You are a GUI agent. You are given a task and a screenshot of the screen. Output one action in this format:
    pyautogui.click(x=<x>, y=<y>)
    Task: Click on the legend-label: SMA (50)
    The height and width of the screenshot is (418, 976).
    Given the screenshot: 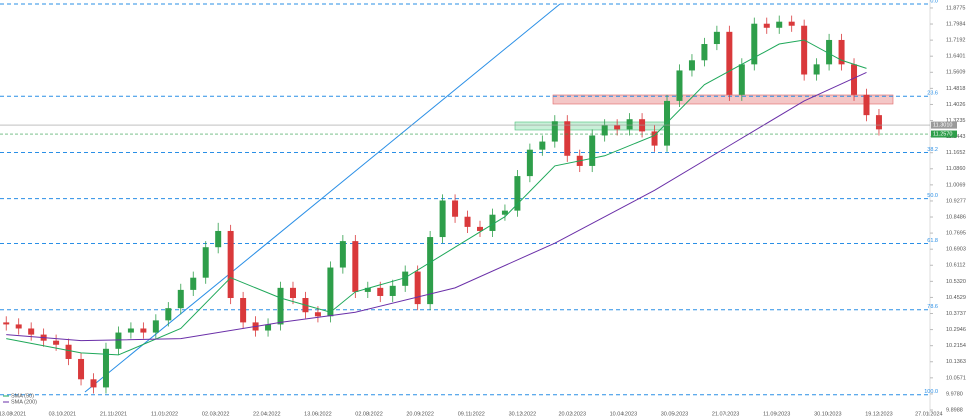 What is the action you would take?
    pyautogui.click(x=22, y=396)
    